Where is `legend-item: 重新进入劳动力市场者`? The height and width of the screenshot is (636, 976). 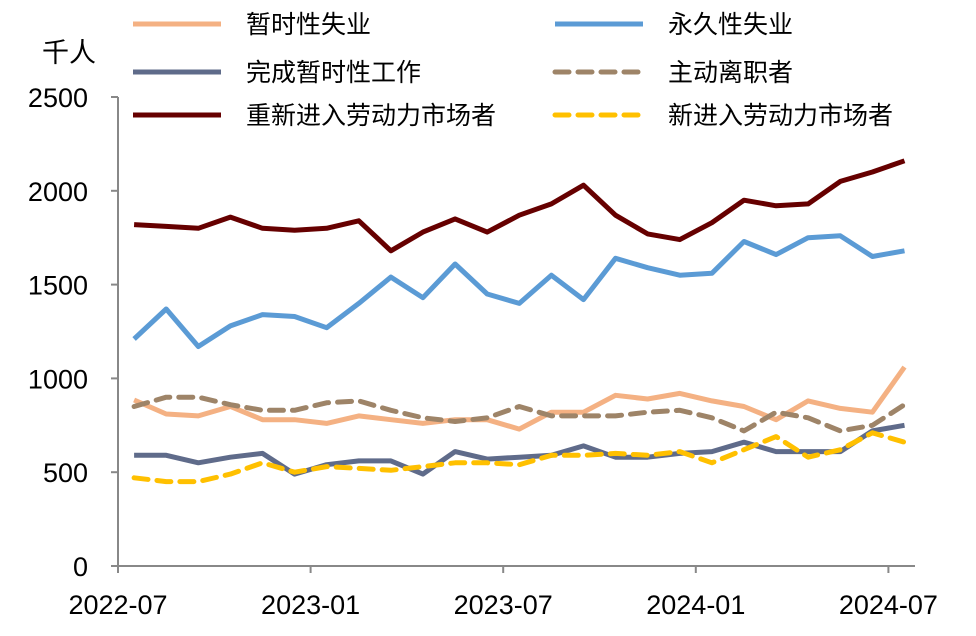 legend-item: 重新进入劳动力市场者 is located at coordinates (314, 116).